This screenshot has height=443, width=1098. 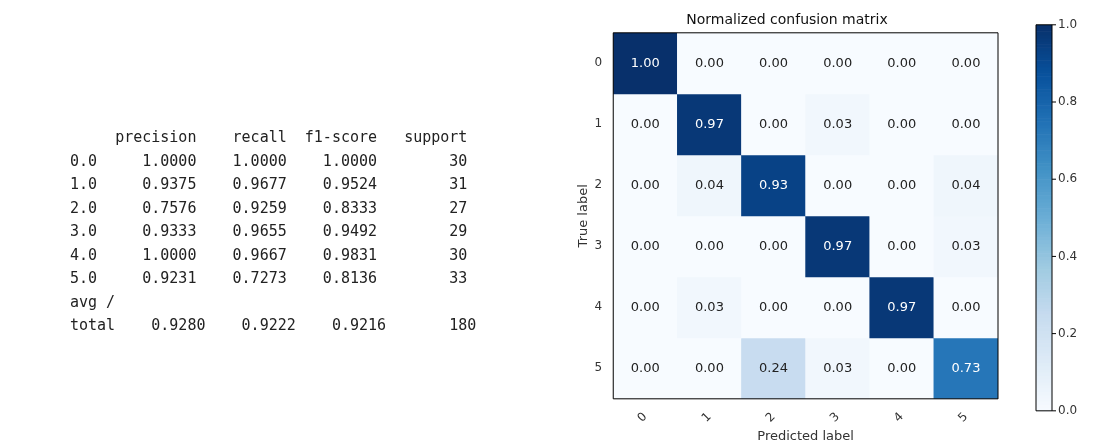 I want to click on data-label: 1.00, so click(x=645, y=62).